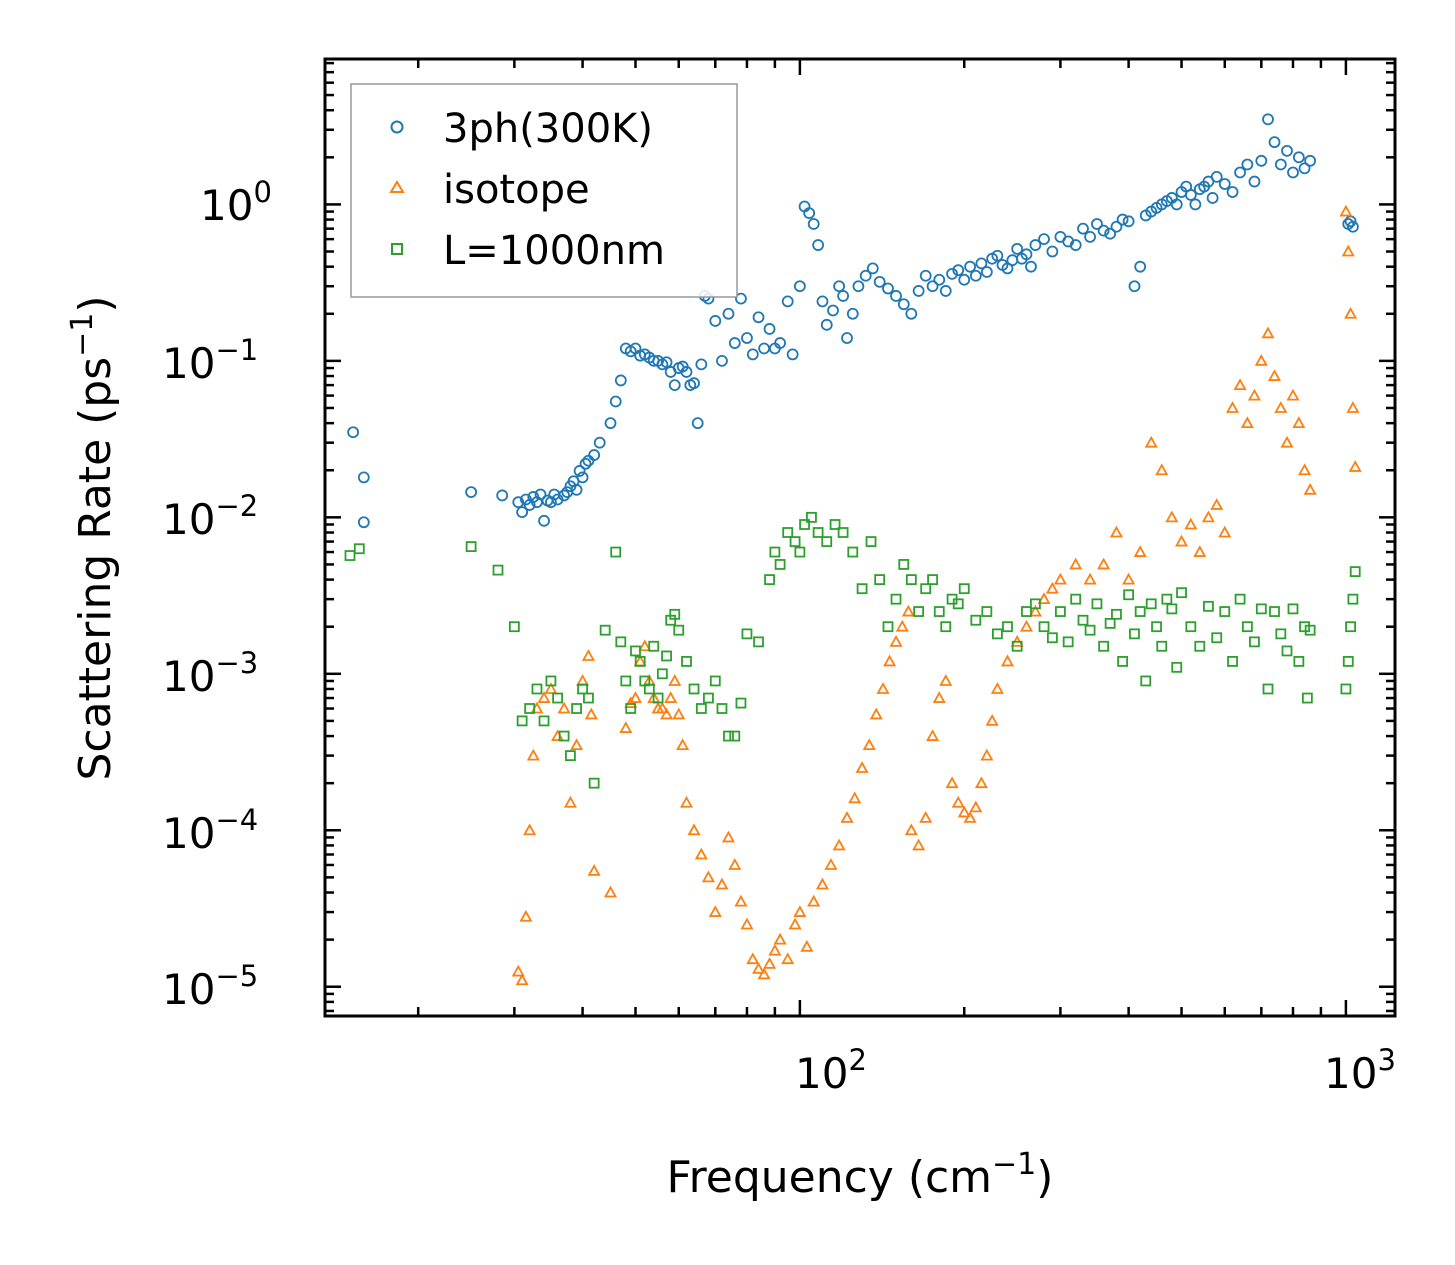 The height and width of the screenshot is (1265, 1455). I want to click on x-tick-label-1000: 103, so click(1360, 1070).